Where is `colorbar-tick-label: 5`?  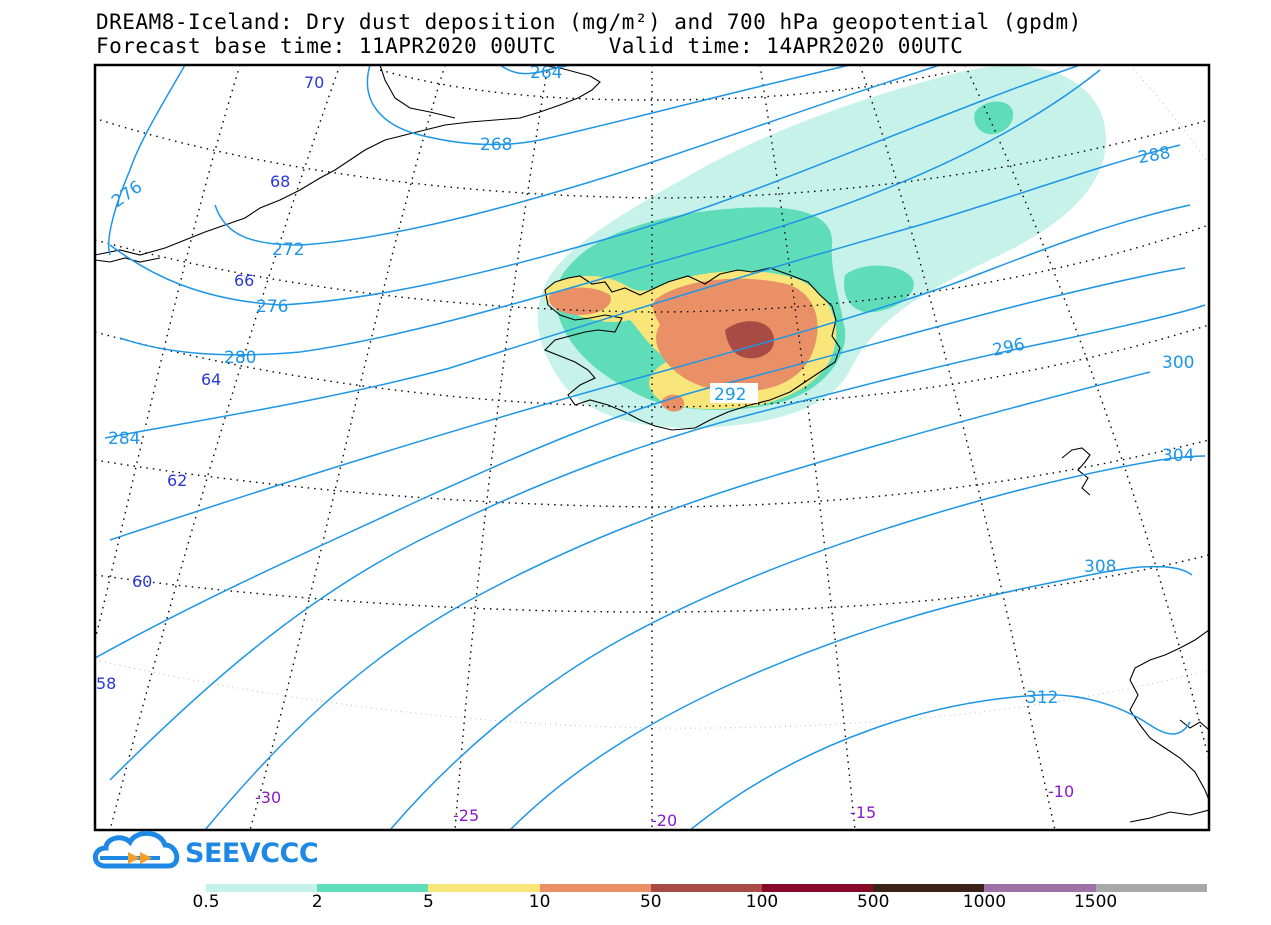 colorbar-tick-label: 5 is located at coordinates (428, 902).